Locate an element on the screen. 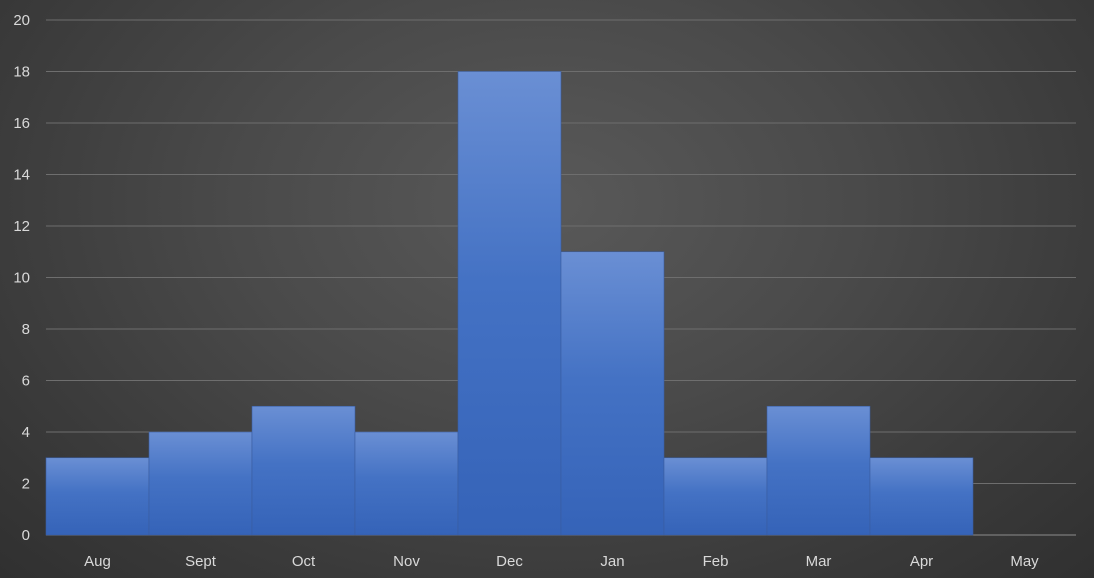  y-tick-label: 10 is located at coordinates (21, 278).